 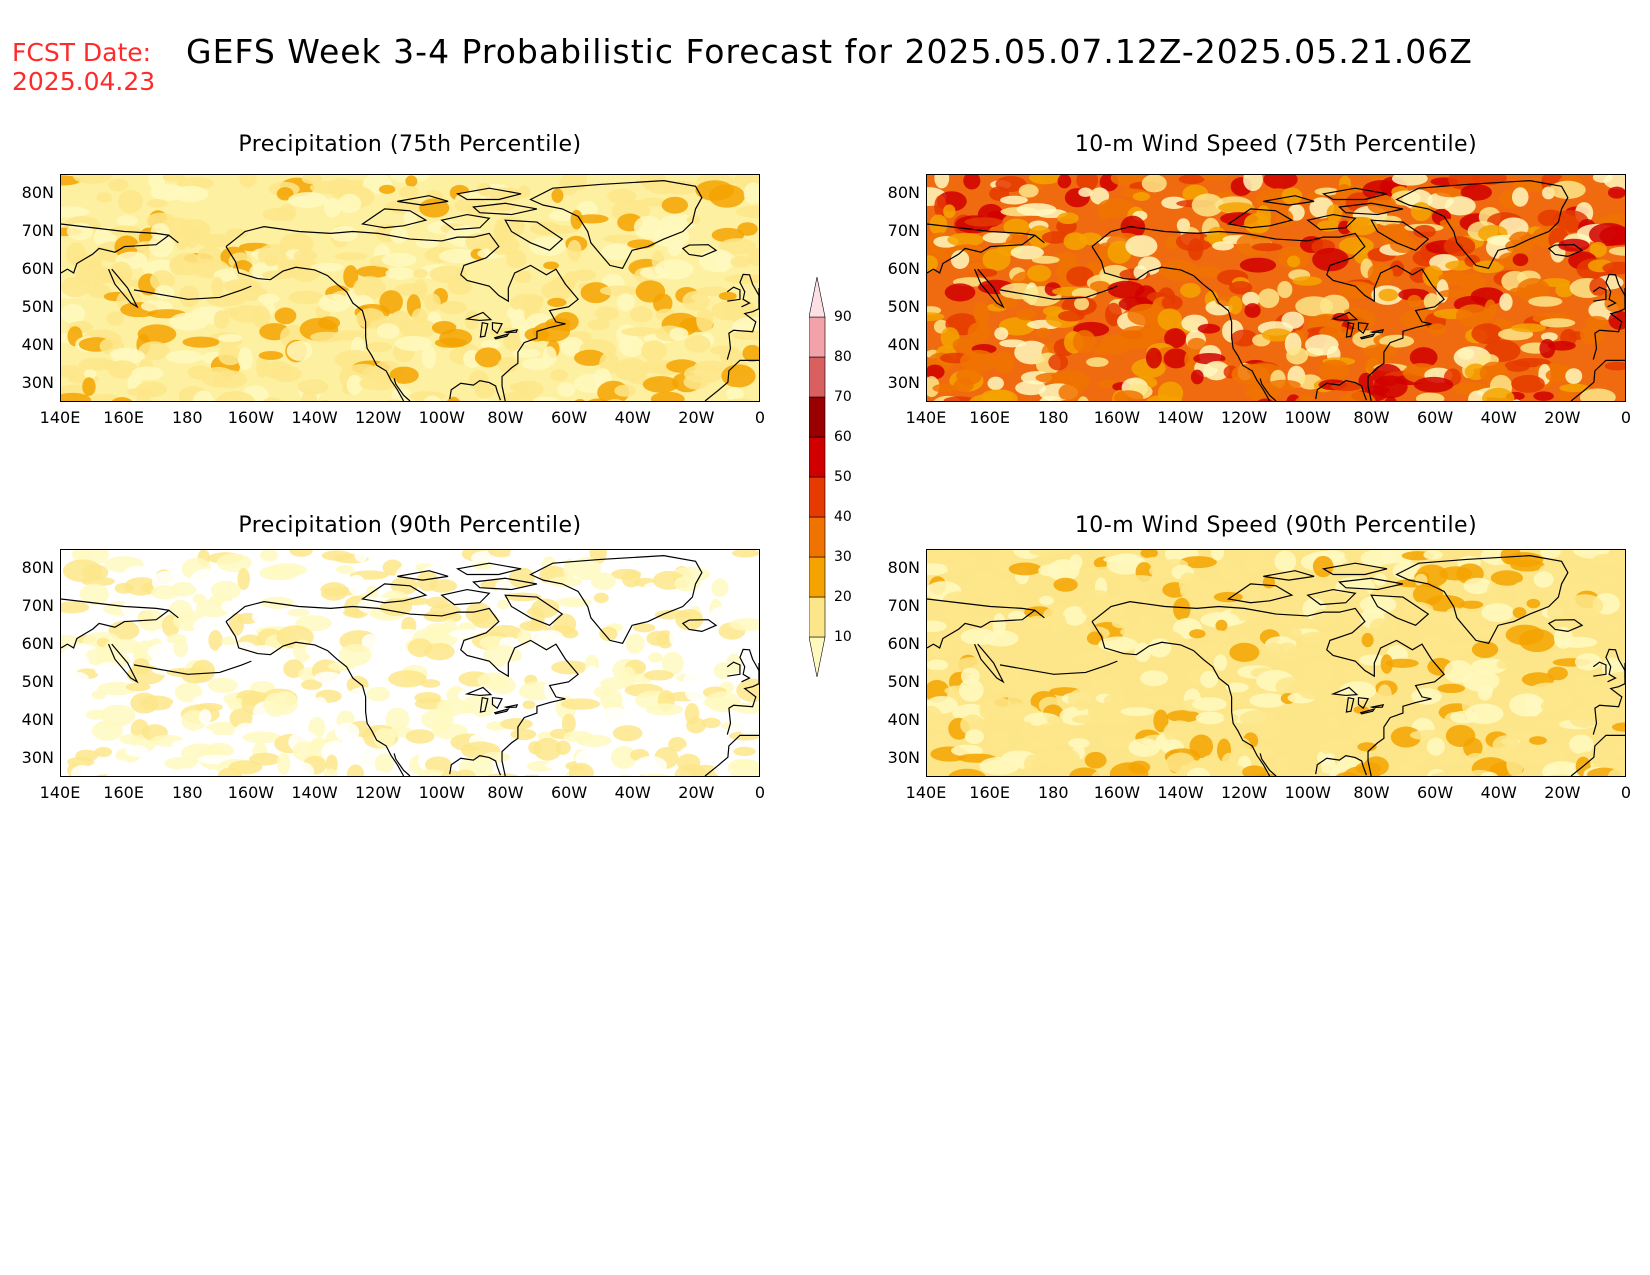 What do you see at coordinates (838, 483) in the screenshot?
I see `colorbar: 10 20 30 40 50 60 70 80 90` at bounding box center [838, 483].